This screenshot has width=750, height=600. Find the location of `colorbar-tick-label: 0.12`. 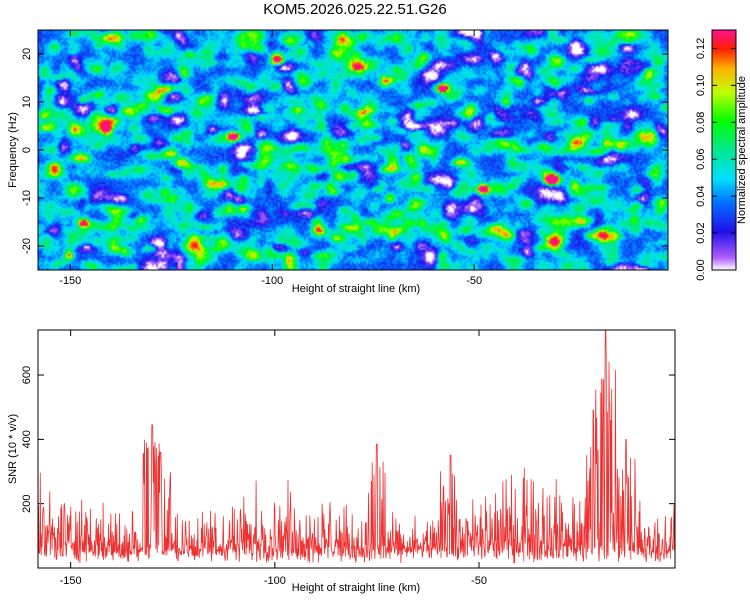

colorbar-tick-label: 0.12 is located at coordinates (701, 48).